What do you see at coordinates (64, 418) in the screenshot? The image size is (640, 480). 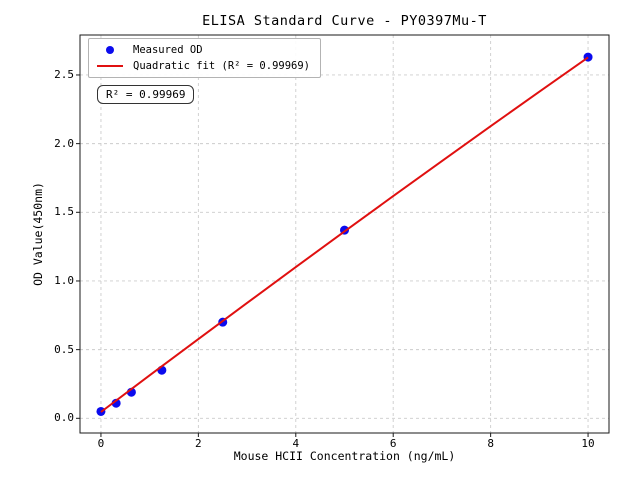 I see `y-tick-label: 0.0` at bounding box center [64, 418].